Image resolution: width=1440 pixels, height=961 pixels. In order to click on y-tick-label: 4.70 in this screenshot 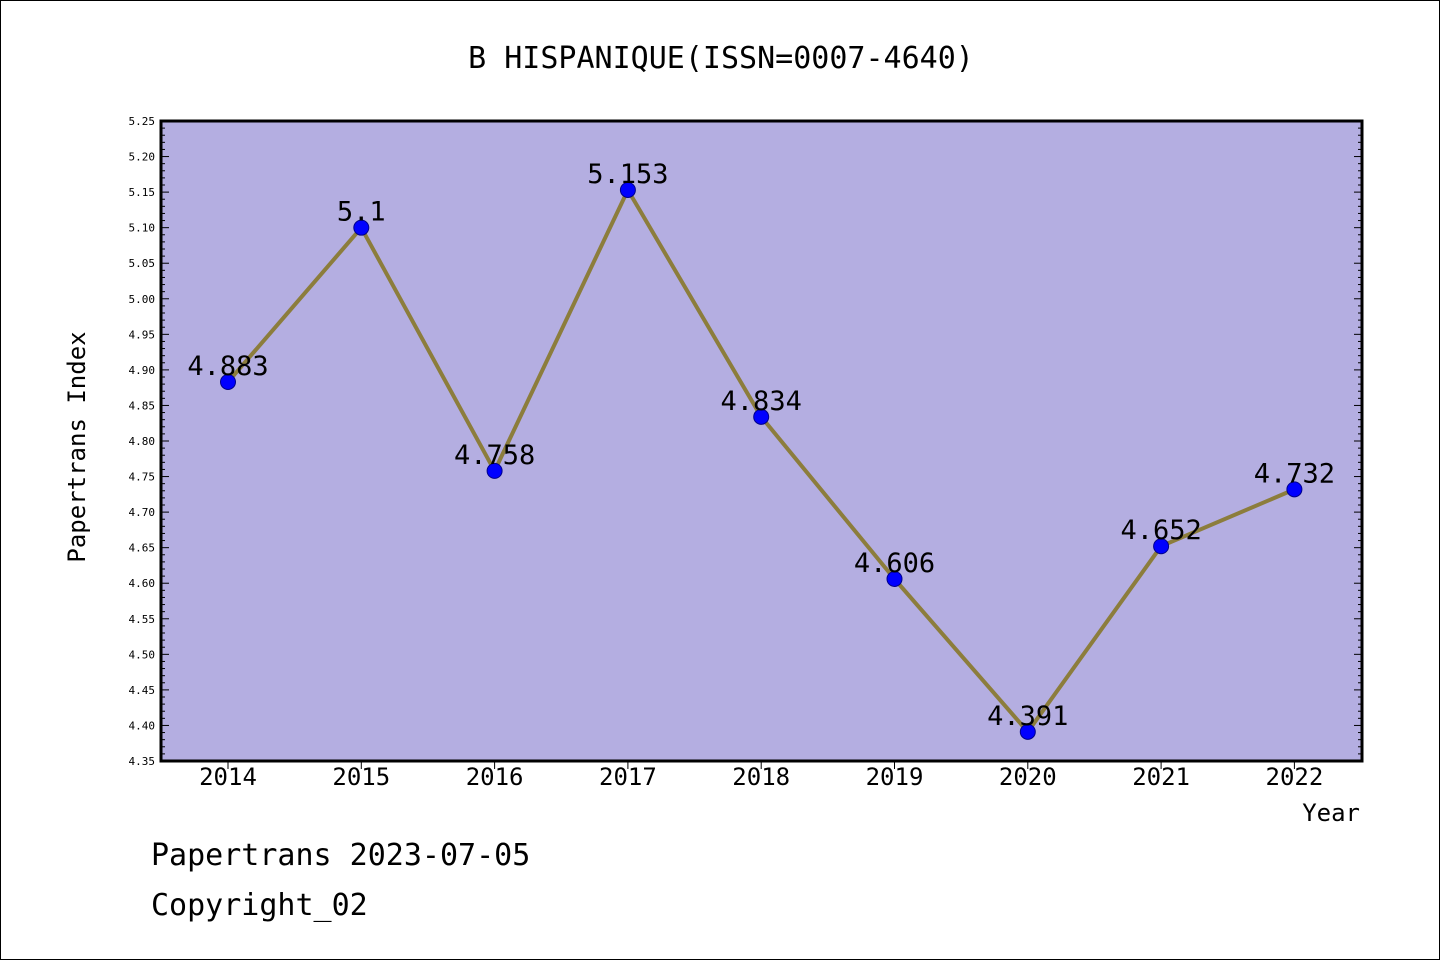, I will do `click(142, 512)`.